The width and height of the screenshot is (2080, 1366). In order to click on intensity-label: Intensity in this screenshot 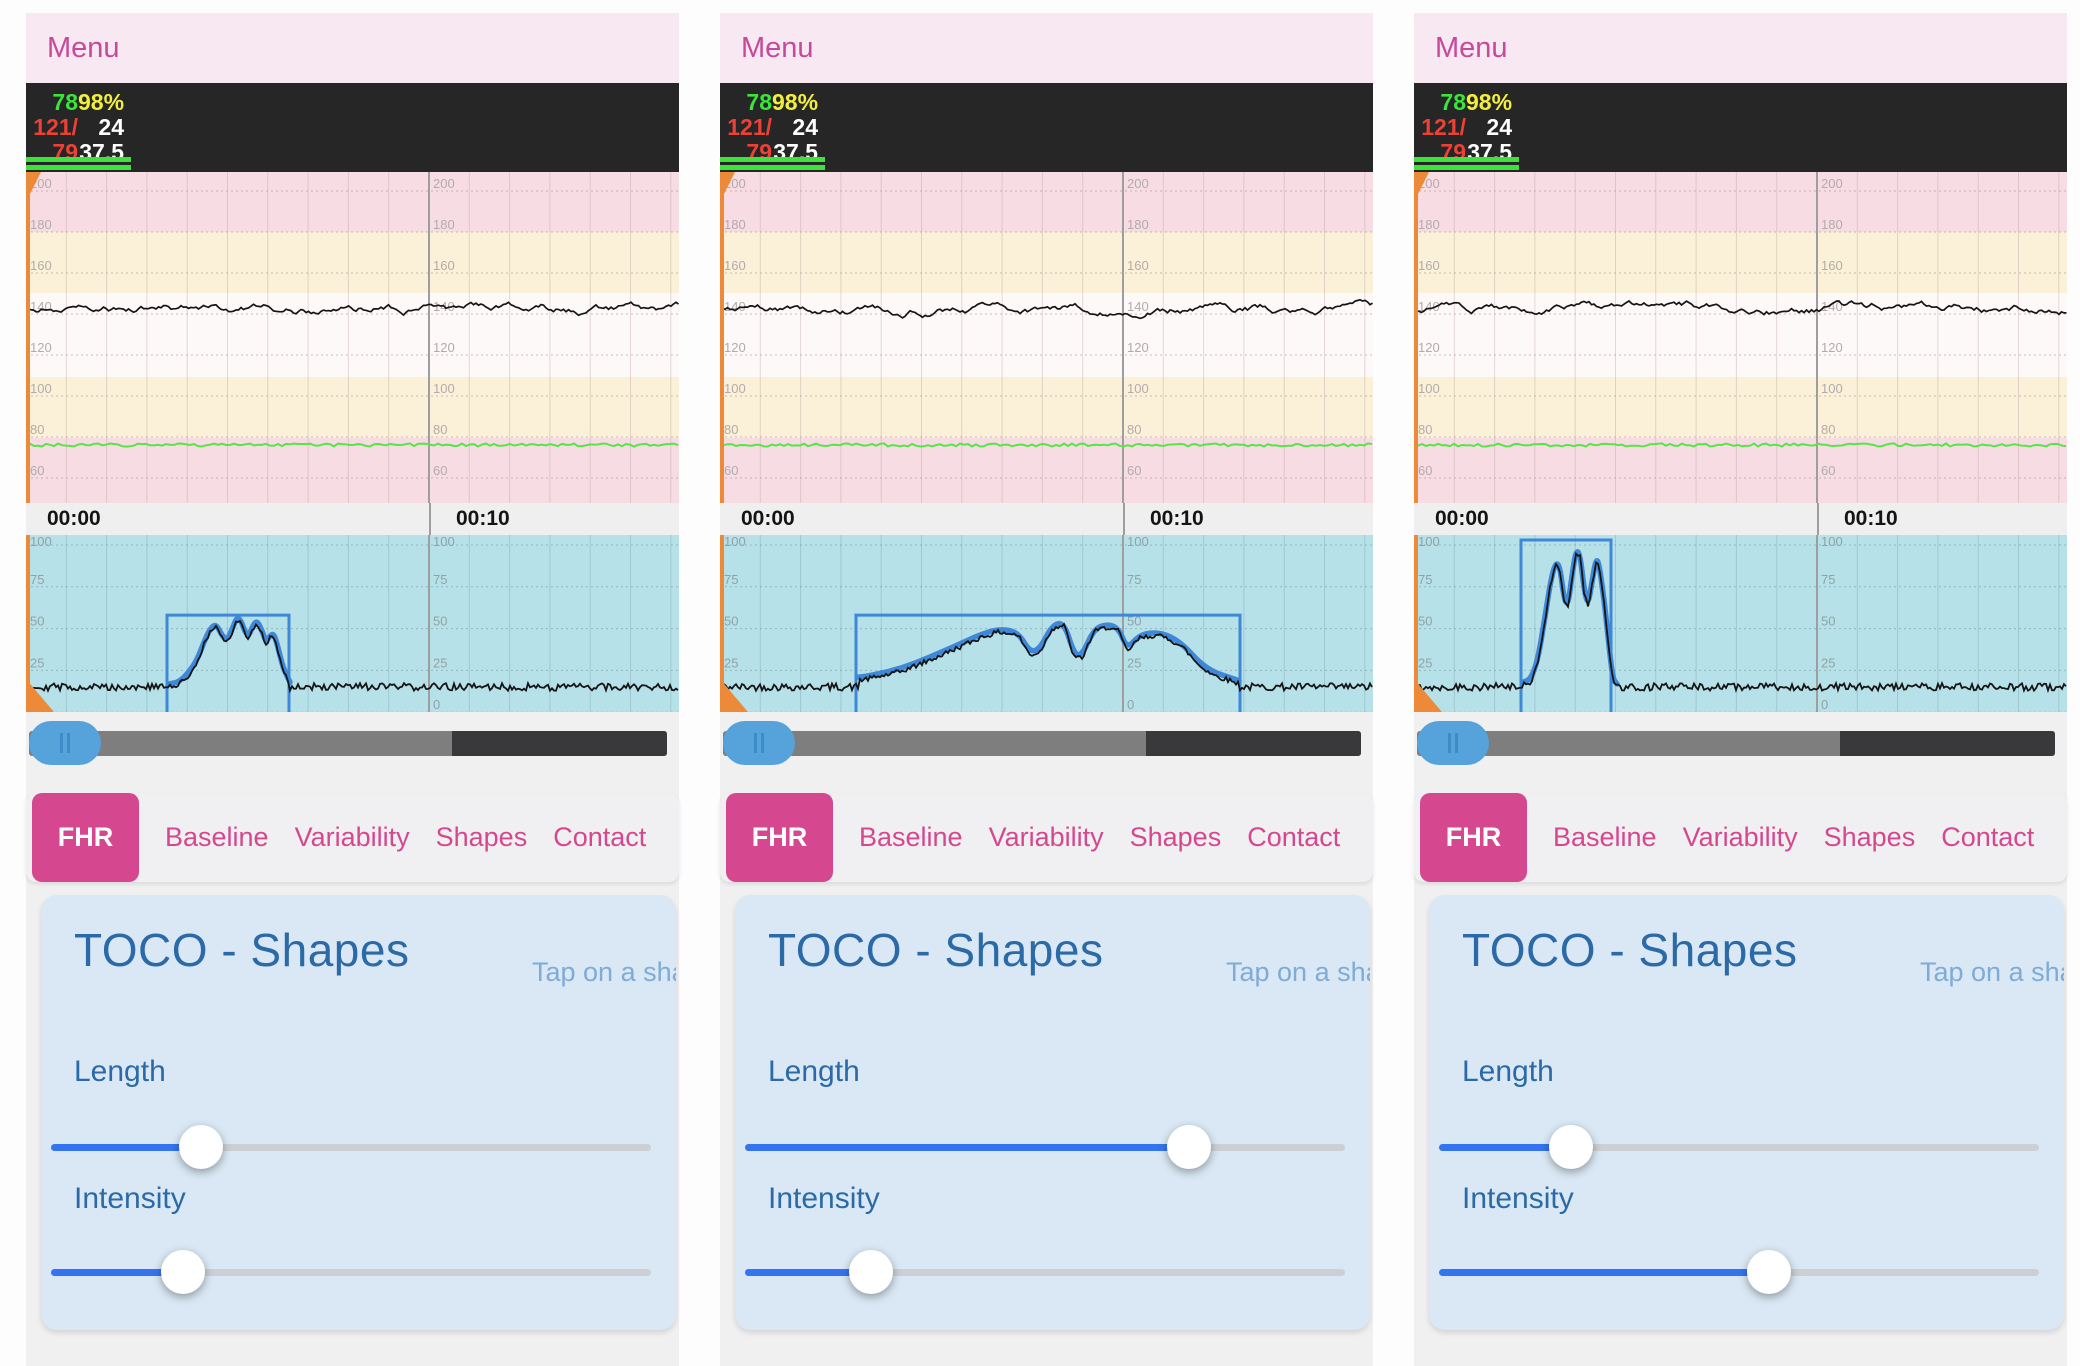, I will do `click(1518, 1198)`.